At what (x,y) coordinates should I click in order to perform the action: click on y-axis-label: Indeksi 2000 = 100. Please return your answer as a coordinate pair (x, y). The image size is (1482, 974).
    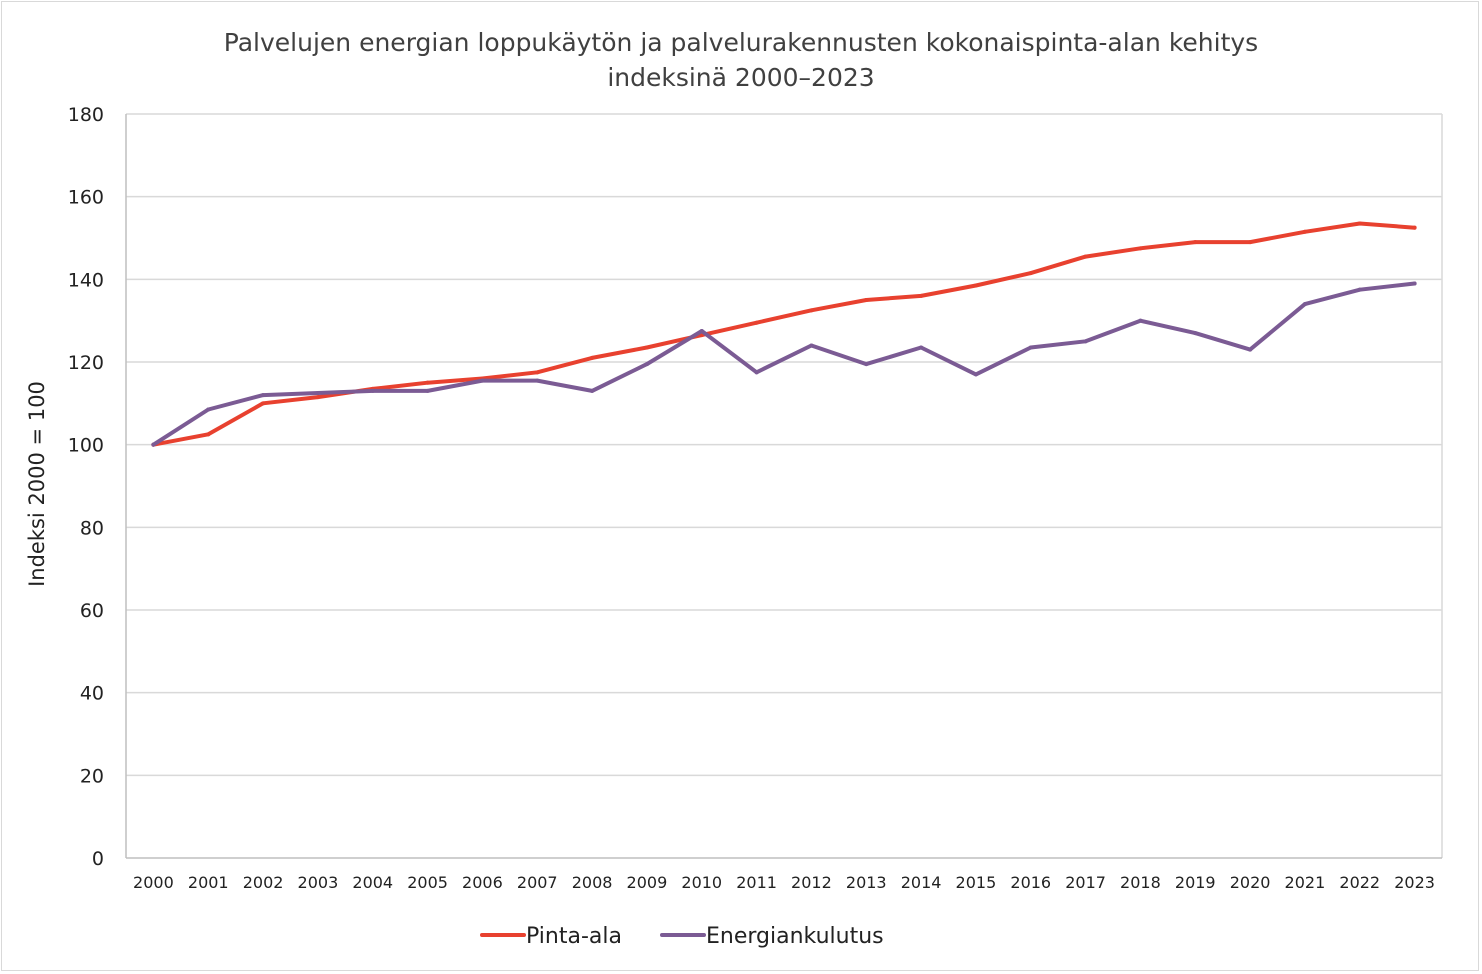
    Looking at the image, I should click on (37, 484).